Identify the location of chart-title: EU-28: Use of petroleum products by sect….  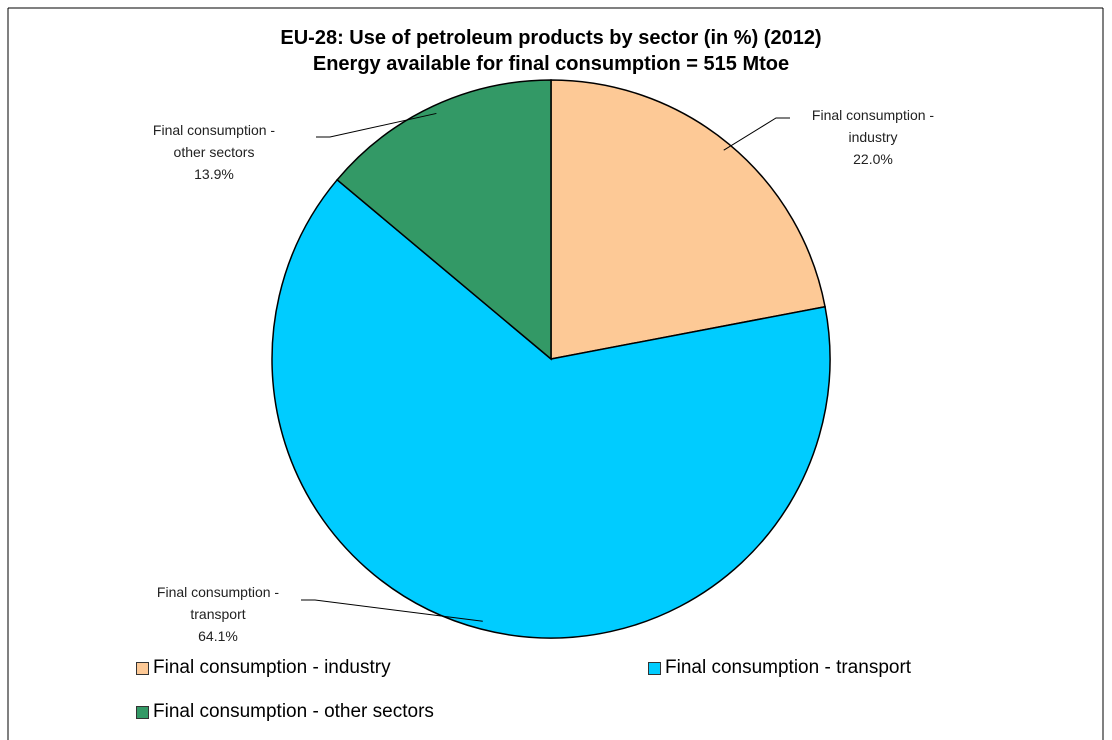
(550, 38).